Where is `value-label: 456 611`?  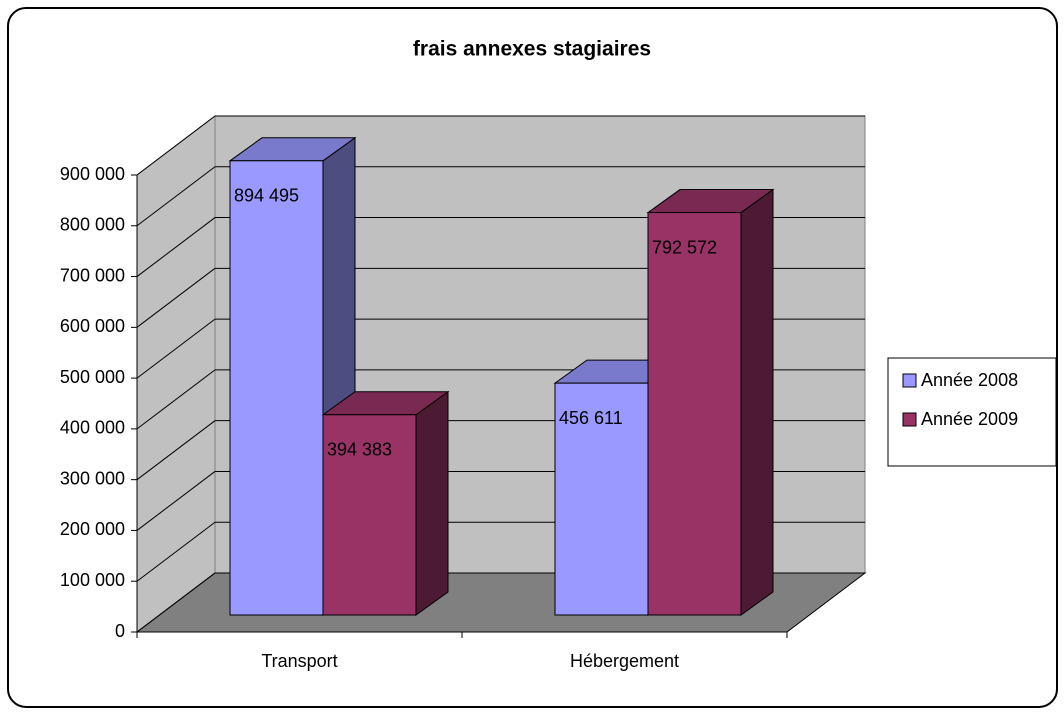 value-label: 456 611 is located at coordinates (591, 418).